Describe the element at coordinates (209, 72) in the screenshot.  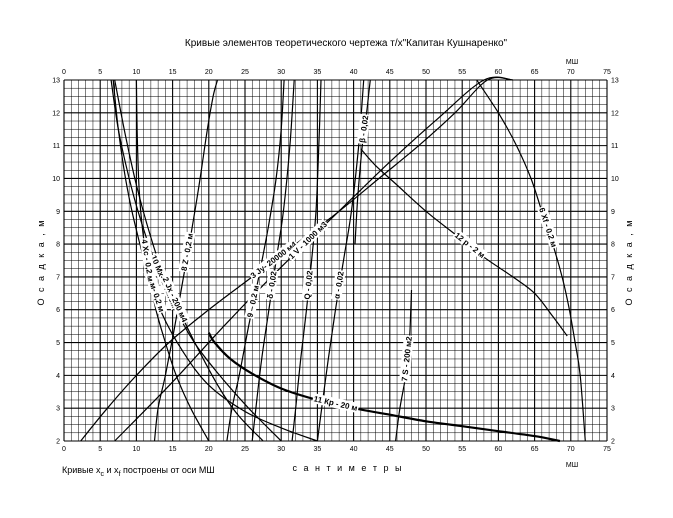
I see `x-tick-label-top: 20` at that location.